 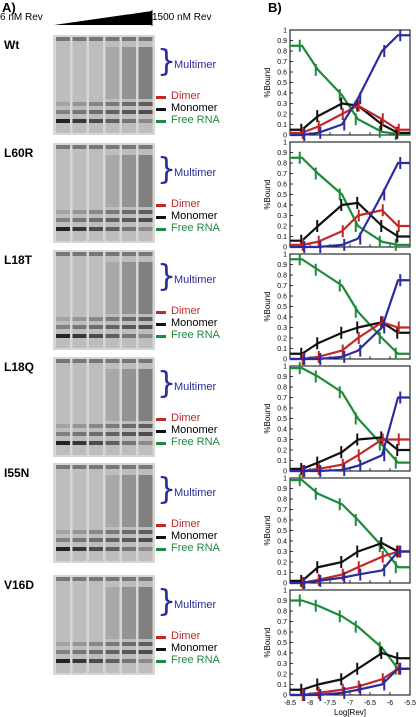 I want to click on x-tick-label: -8, so click(x=310, y=703).